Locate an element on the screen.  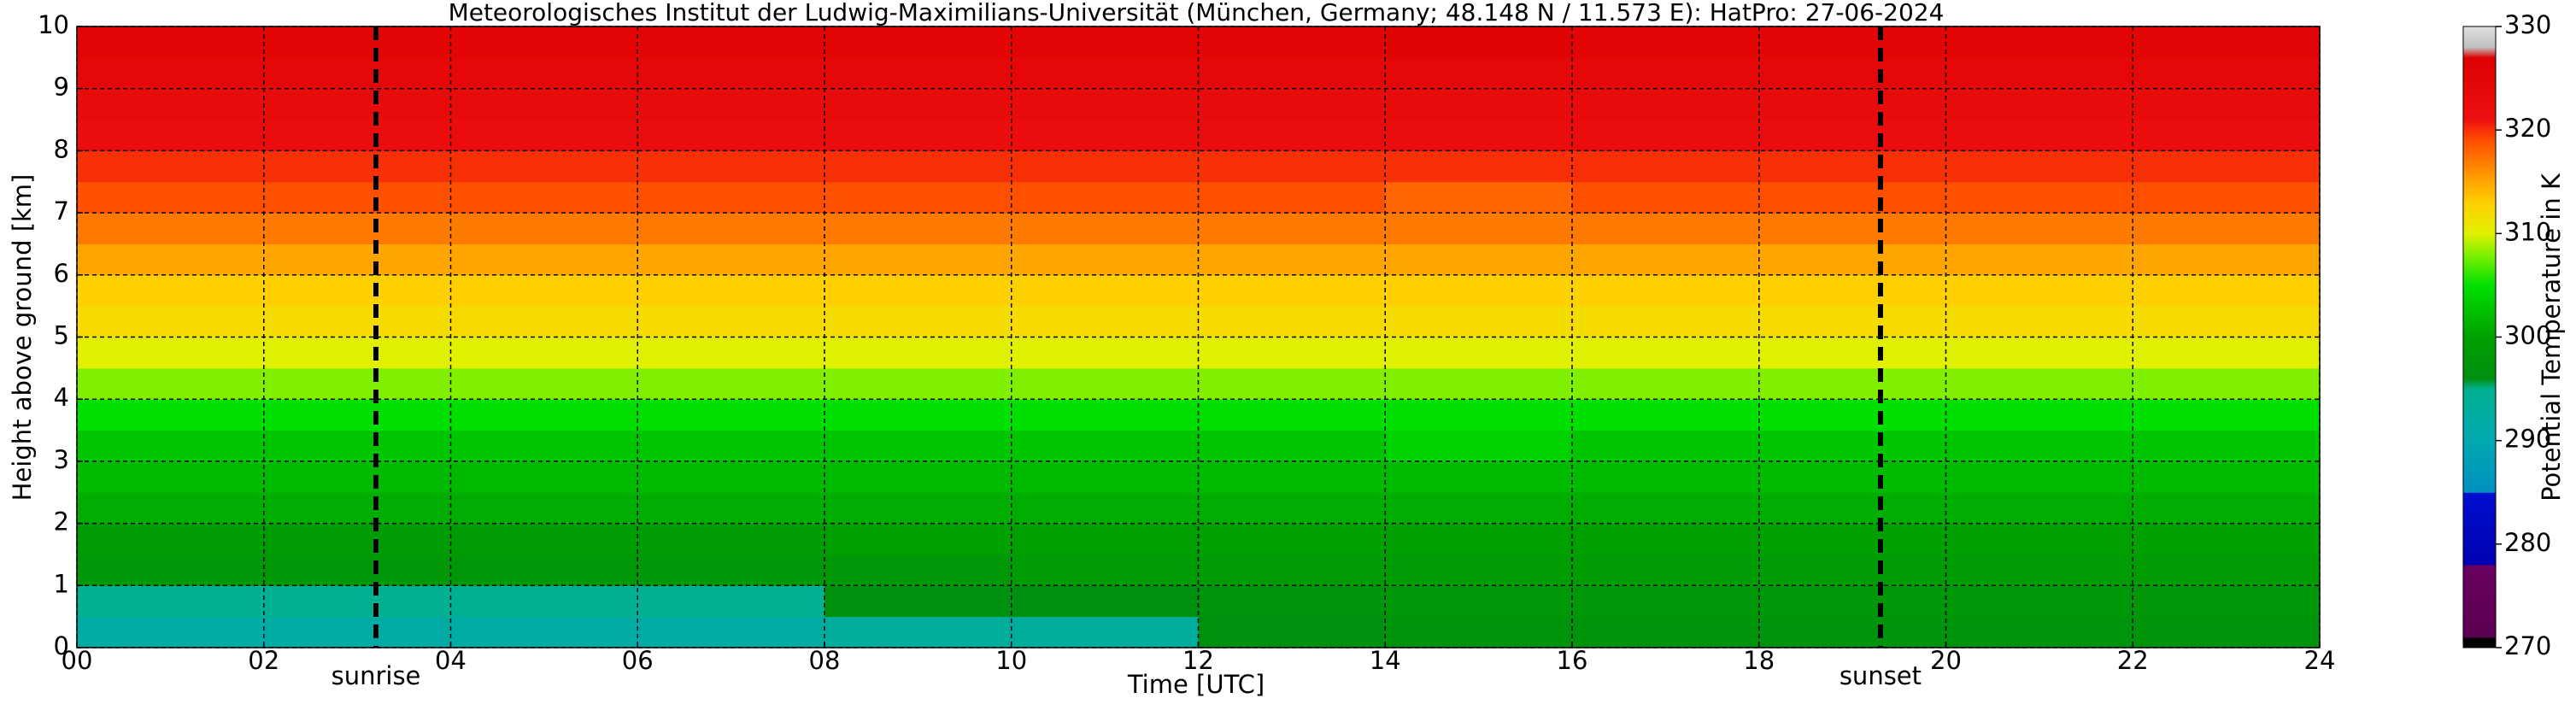
event-label: sunrise is located at coordinates (376, 675).